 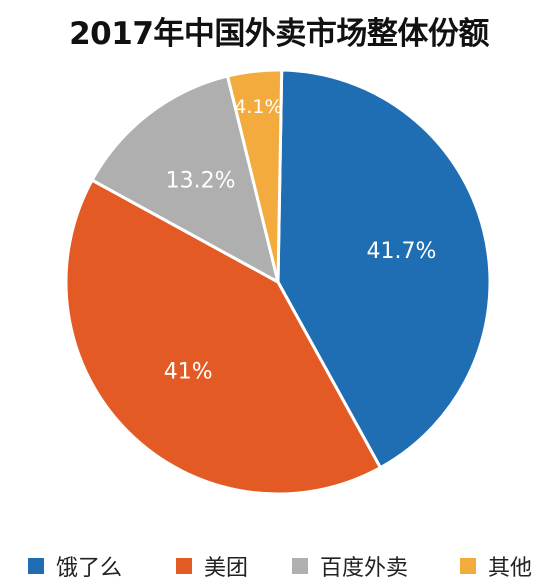 I want to click on legend-label-meituan: 美团, so click(x=226, y=568).